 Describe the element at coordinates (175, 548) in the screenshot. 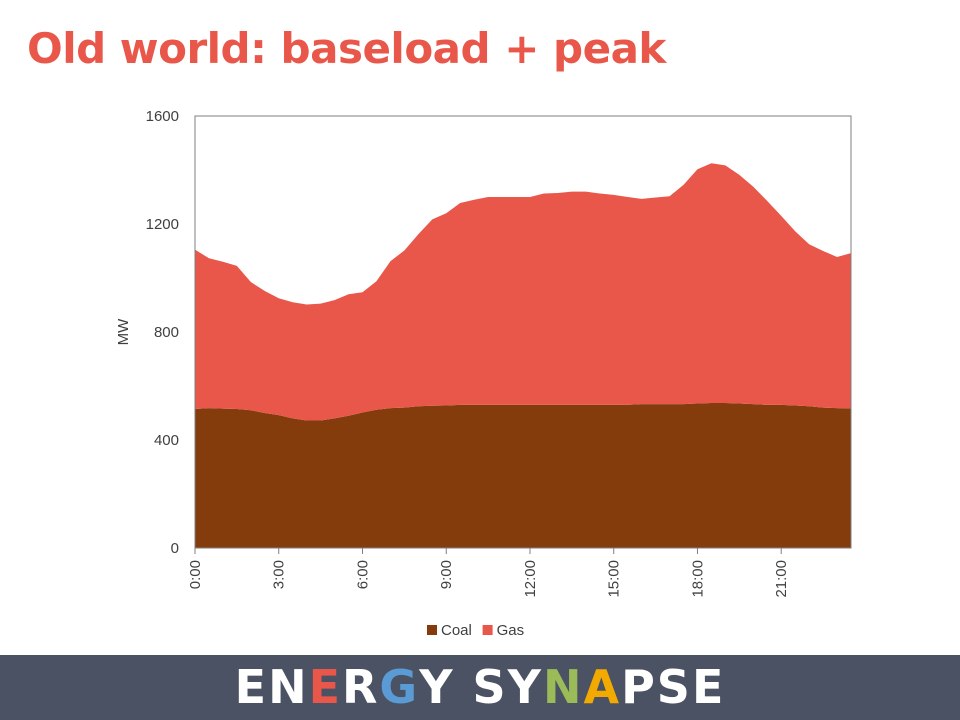

I see `y-tick-label: 0` at that location.